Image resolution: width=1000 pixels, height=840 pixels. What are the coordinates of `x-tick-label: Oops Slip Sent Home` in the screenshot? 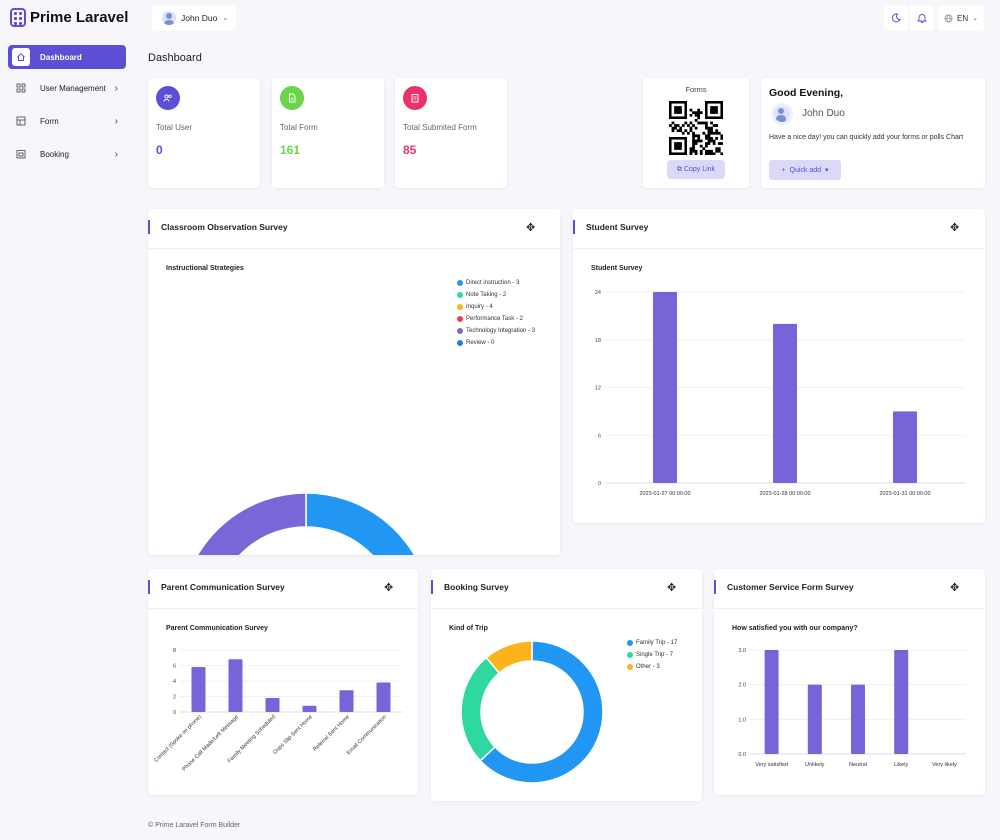 It's located at (293, 735).